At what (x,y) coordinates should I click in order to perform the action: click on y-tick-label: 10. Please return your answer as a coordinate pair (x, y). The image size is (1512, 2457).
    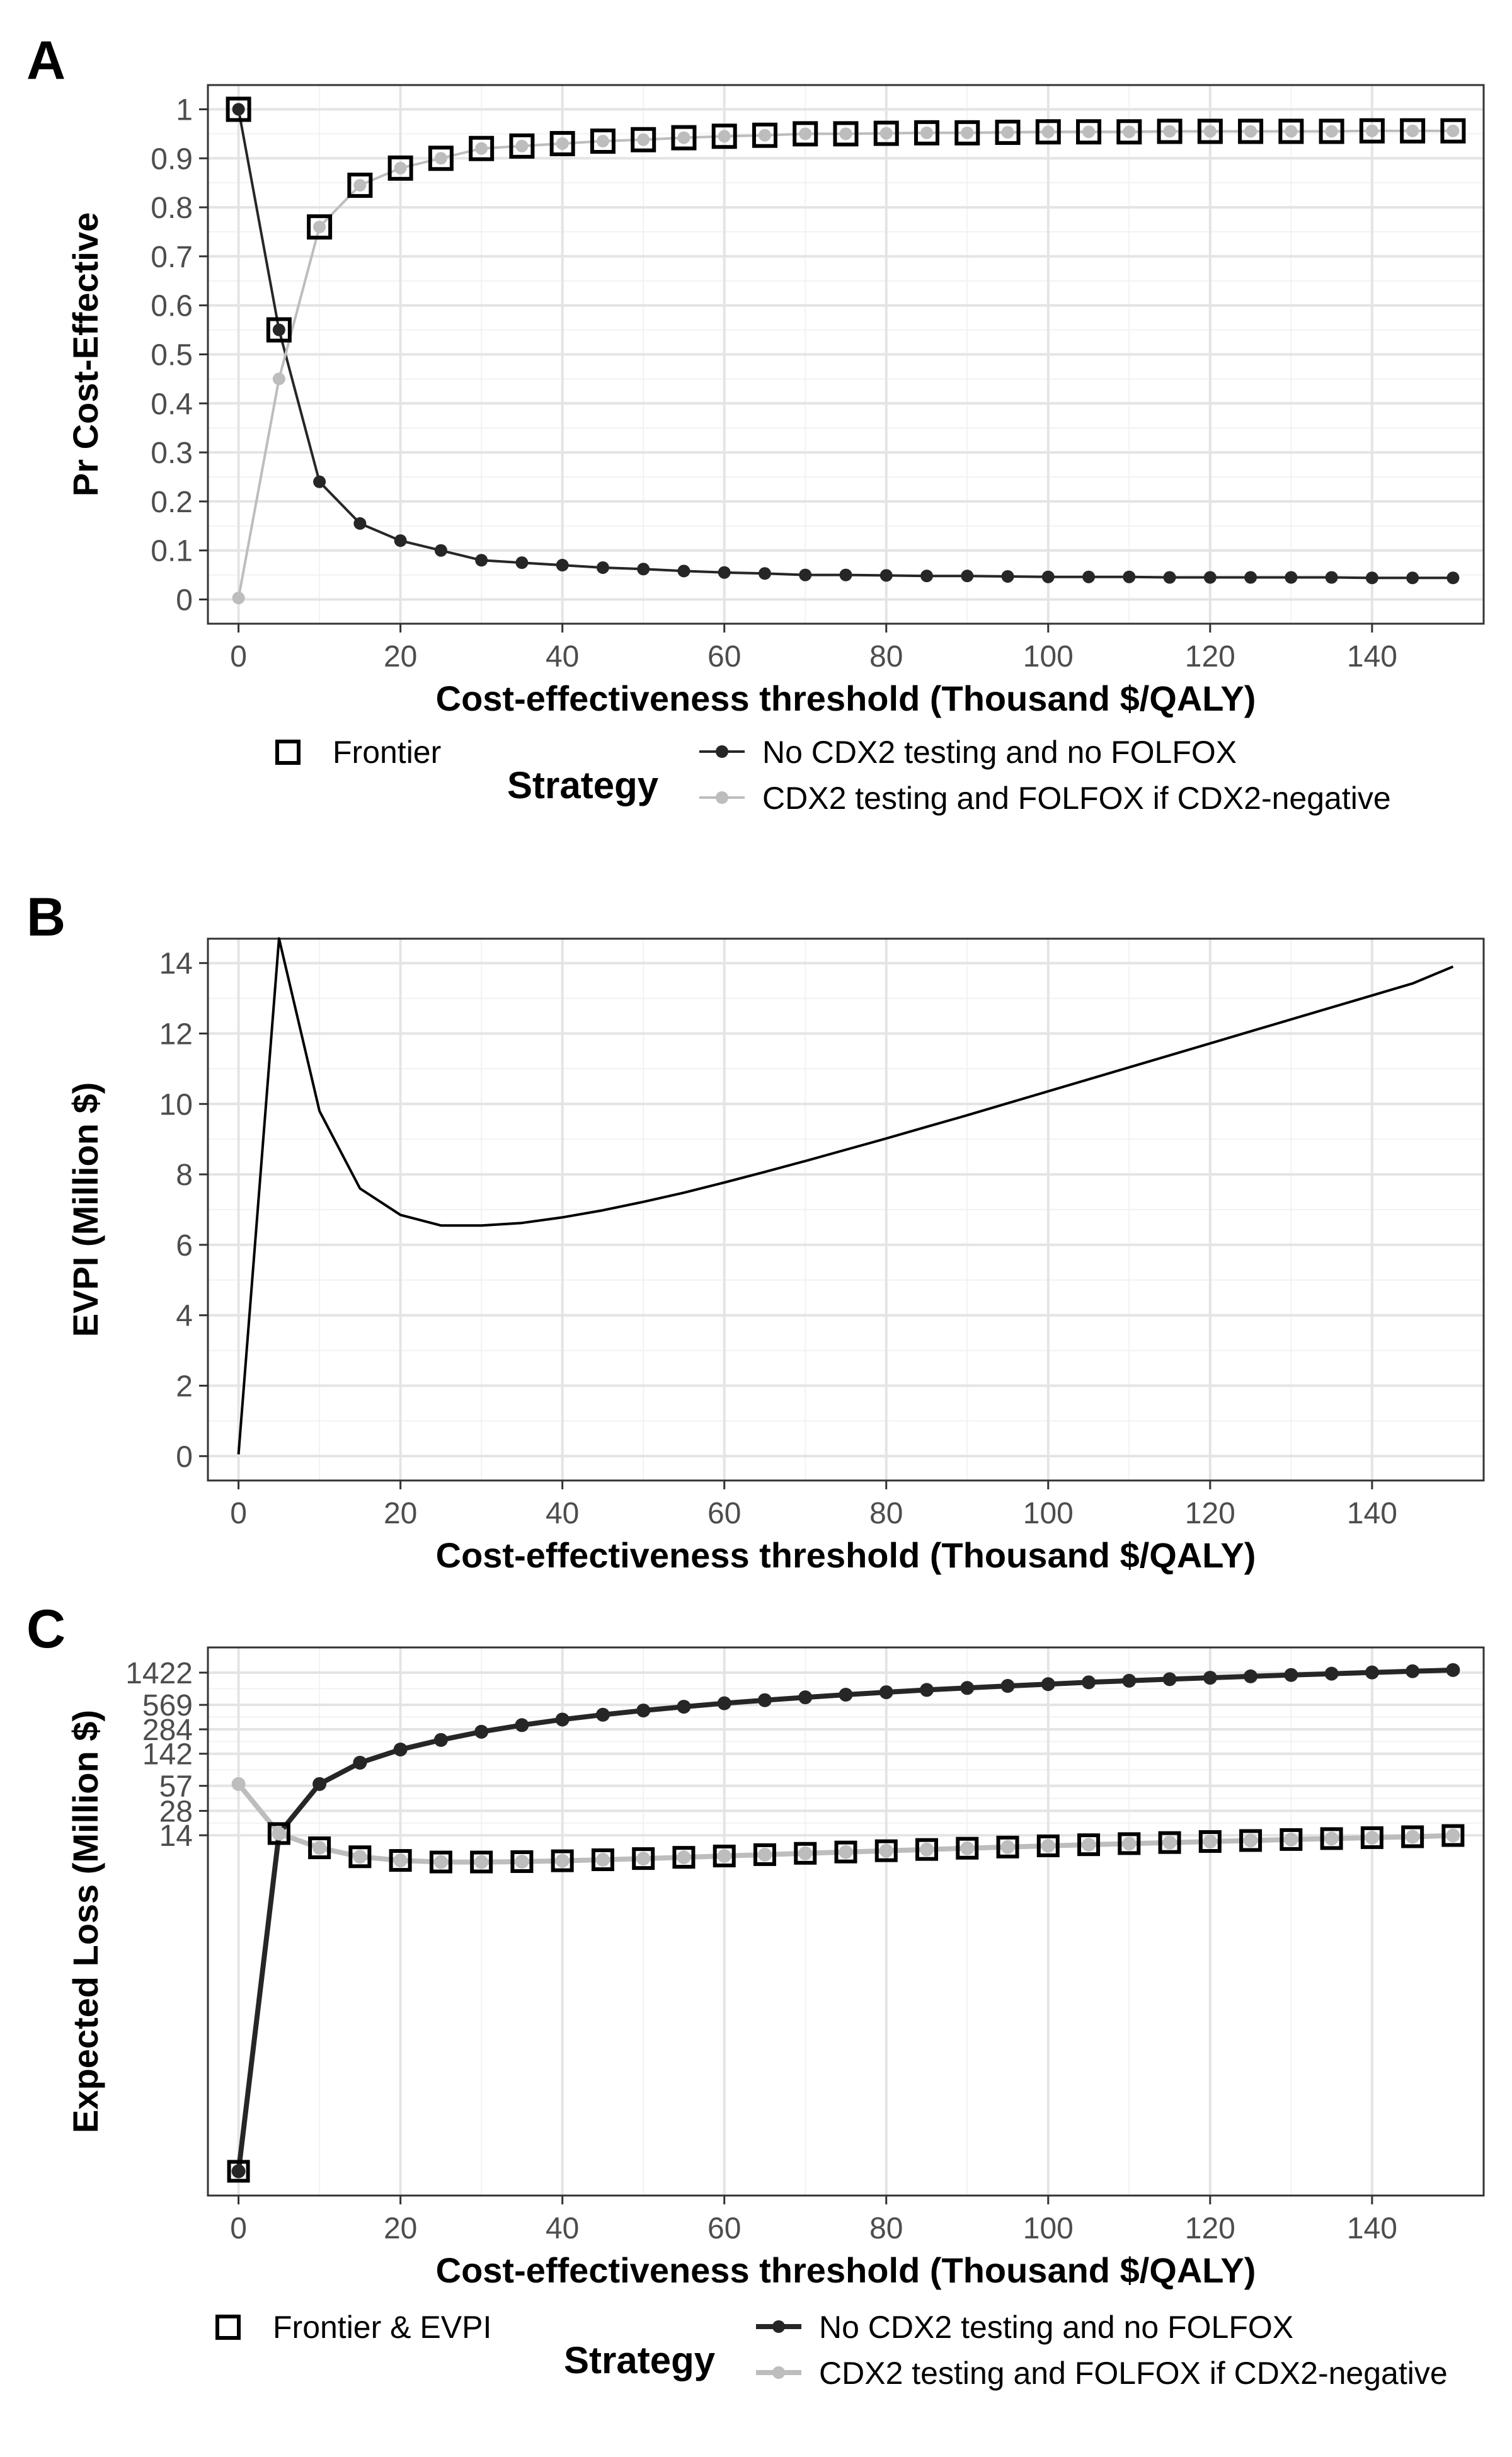
    Looking at the image, I should click on (176, 1104).